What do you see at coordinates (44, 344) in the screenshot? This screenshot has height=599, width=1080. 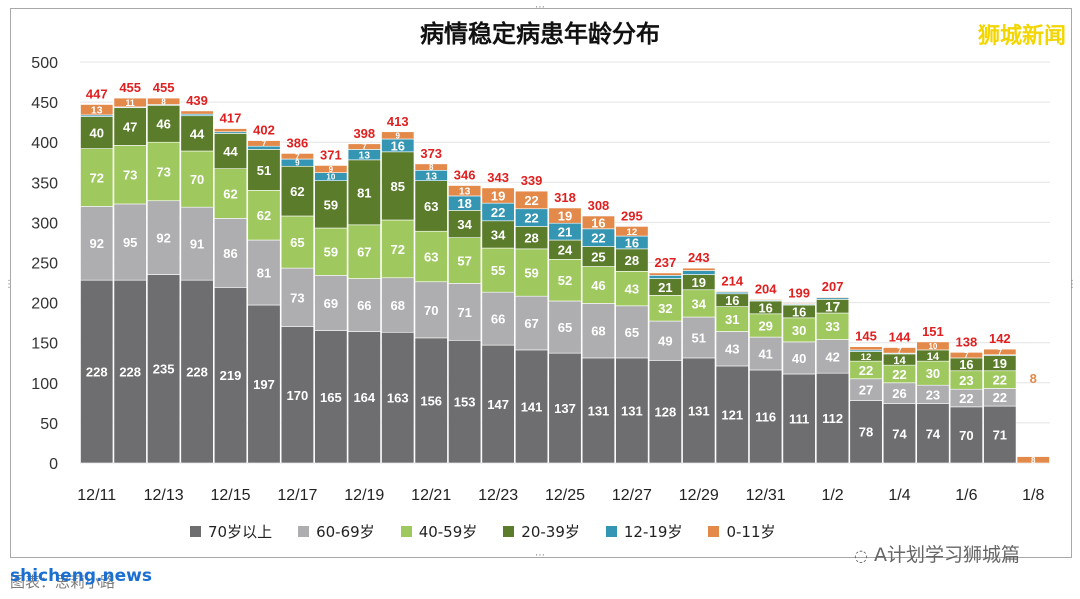 I see `y-tick-label: 150` at bounding box center [44, 344].